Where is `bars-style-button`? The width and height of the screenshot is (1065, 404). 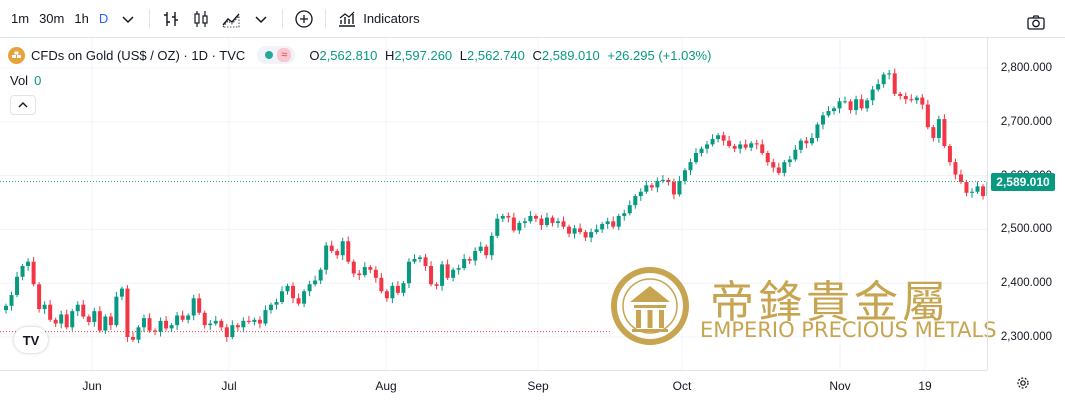
bars-style-button is located at coordinates (171, 19).